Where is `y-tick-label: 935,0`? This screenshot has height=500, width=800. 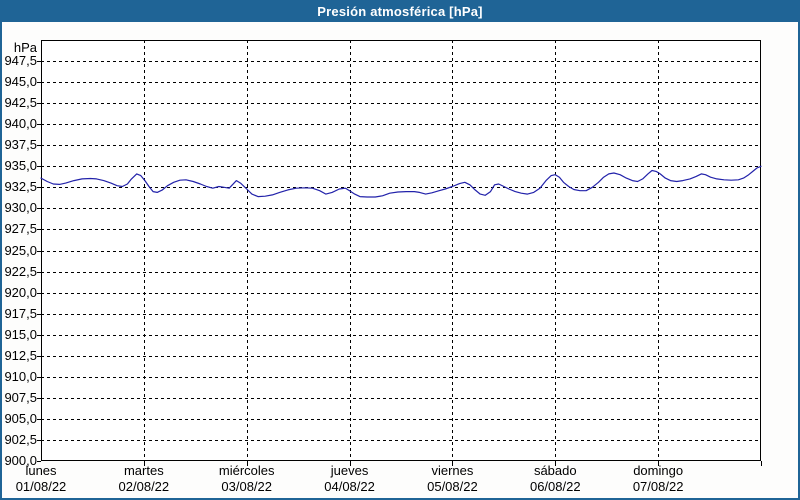
y-tick-label: 935,0 is located at coordinates (20, 165).